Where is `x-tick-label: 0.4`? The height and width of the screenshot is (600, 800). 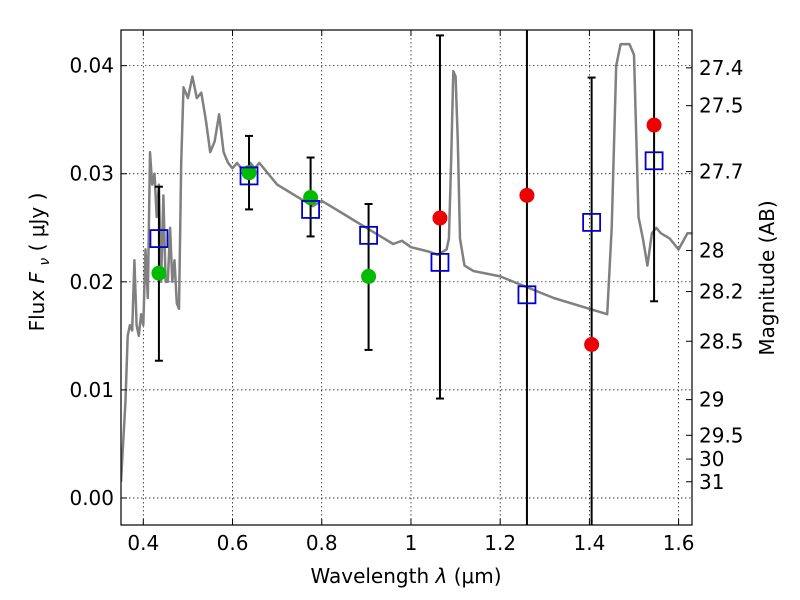
x-tick-label: 0.4 is located at coordinates (143, 543).